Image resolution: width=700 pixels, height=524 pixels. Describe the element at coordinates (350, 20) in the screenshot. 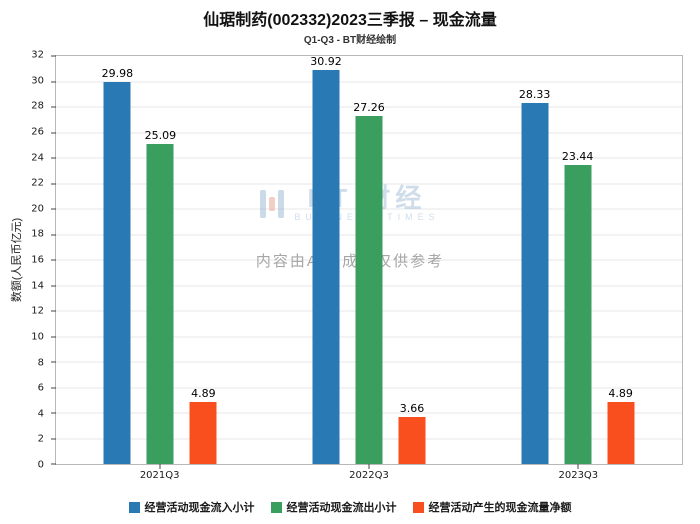

I see `chart-title: 仙琚制药(002332)2023三季报 – 现金流量` at that location.